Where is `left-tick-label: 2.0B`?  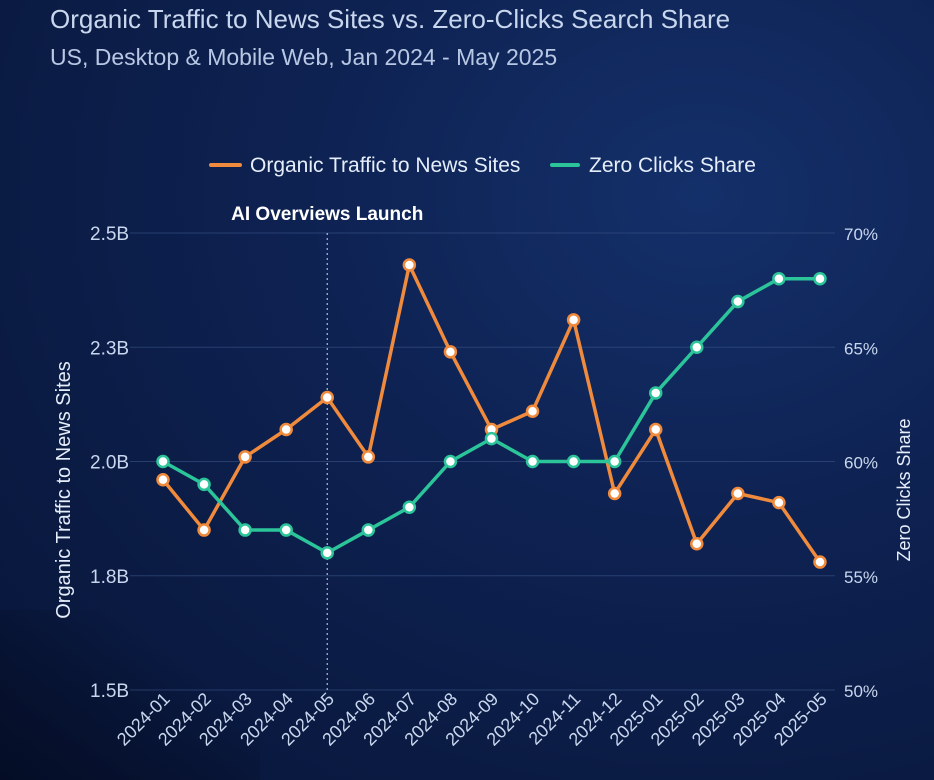
left-tick-label: 2.0B is located at coordinates (109, 463).